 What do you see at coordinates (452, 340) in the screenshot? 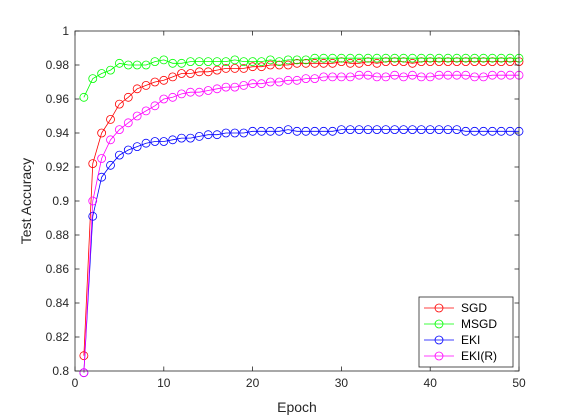
I see `legend-entry: EKI` at bounding box center [452, 340].